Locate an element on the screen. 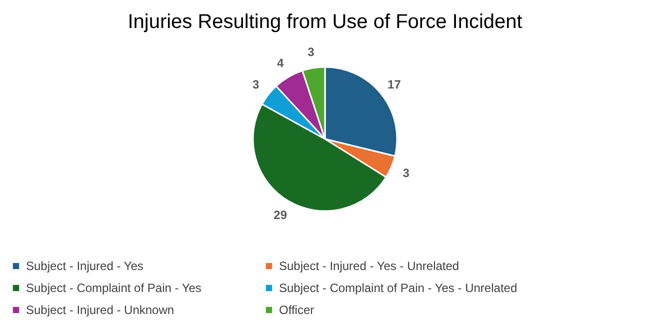  data-label: 29 is located at coordinates (281, 215).